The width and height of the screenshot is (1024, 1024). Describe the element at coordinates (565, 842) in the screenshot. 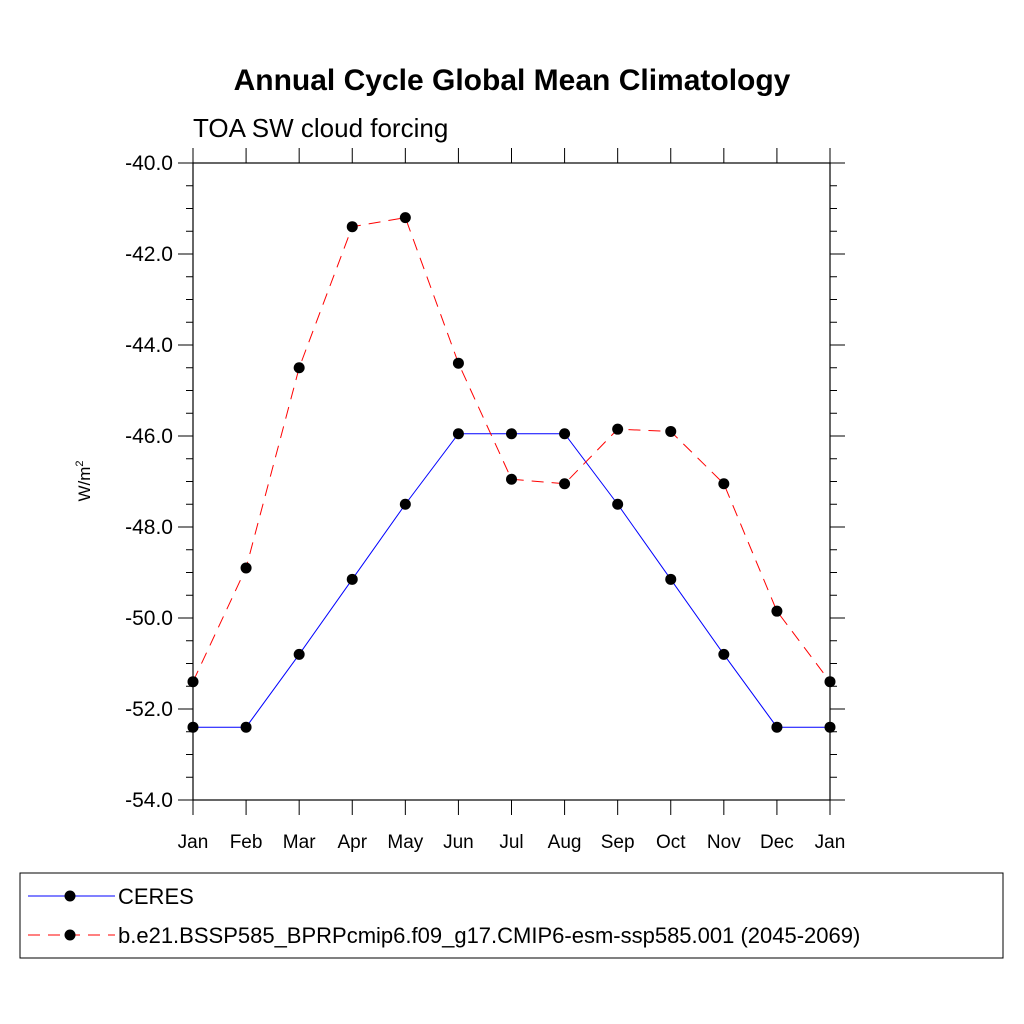

I see `x-tick-label: Aug` at that location.